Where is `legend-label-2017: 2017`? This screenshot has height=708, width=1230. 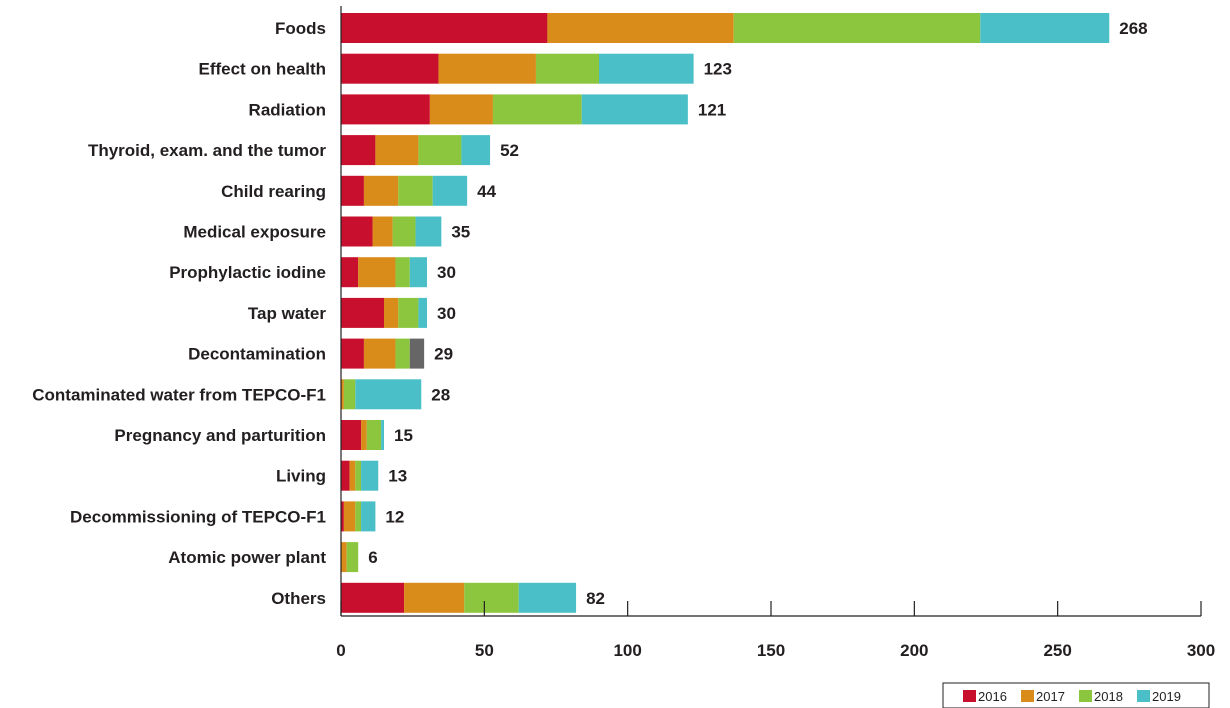 legend-label-2017: 2017 is located at coordinates (1050, 696).